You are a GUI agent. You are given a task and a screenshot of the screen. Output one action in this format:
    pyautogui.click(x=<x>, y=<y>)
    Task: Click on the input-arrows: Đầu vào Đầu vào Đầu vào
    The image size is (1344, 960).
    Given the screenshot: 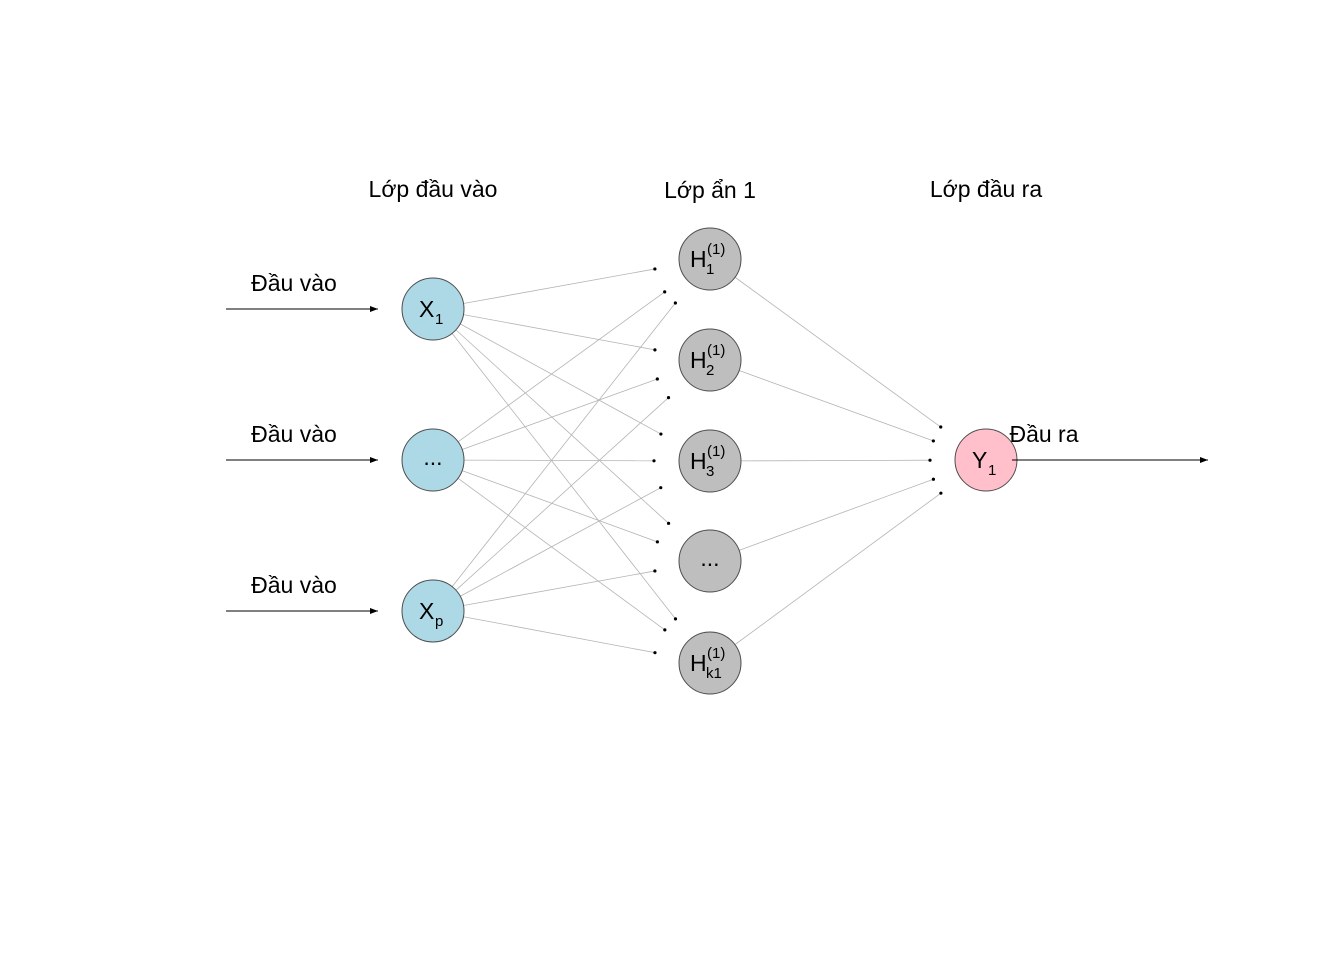 What is the action you would take?
    pyautogui.click(x=302, y=442)
    